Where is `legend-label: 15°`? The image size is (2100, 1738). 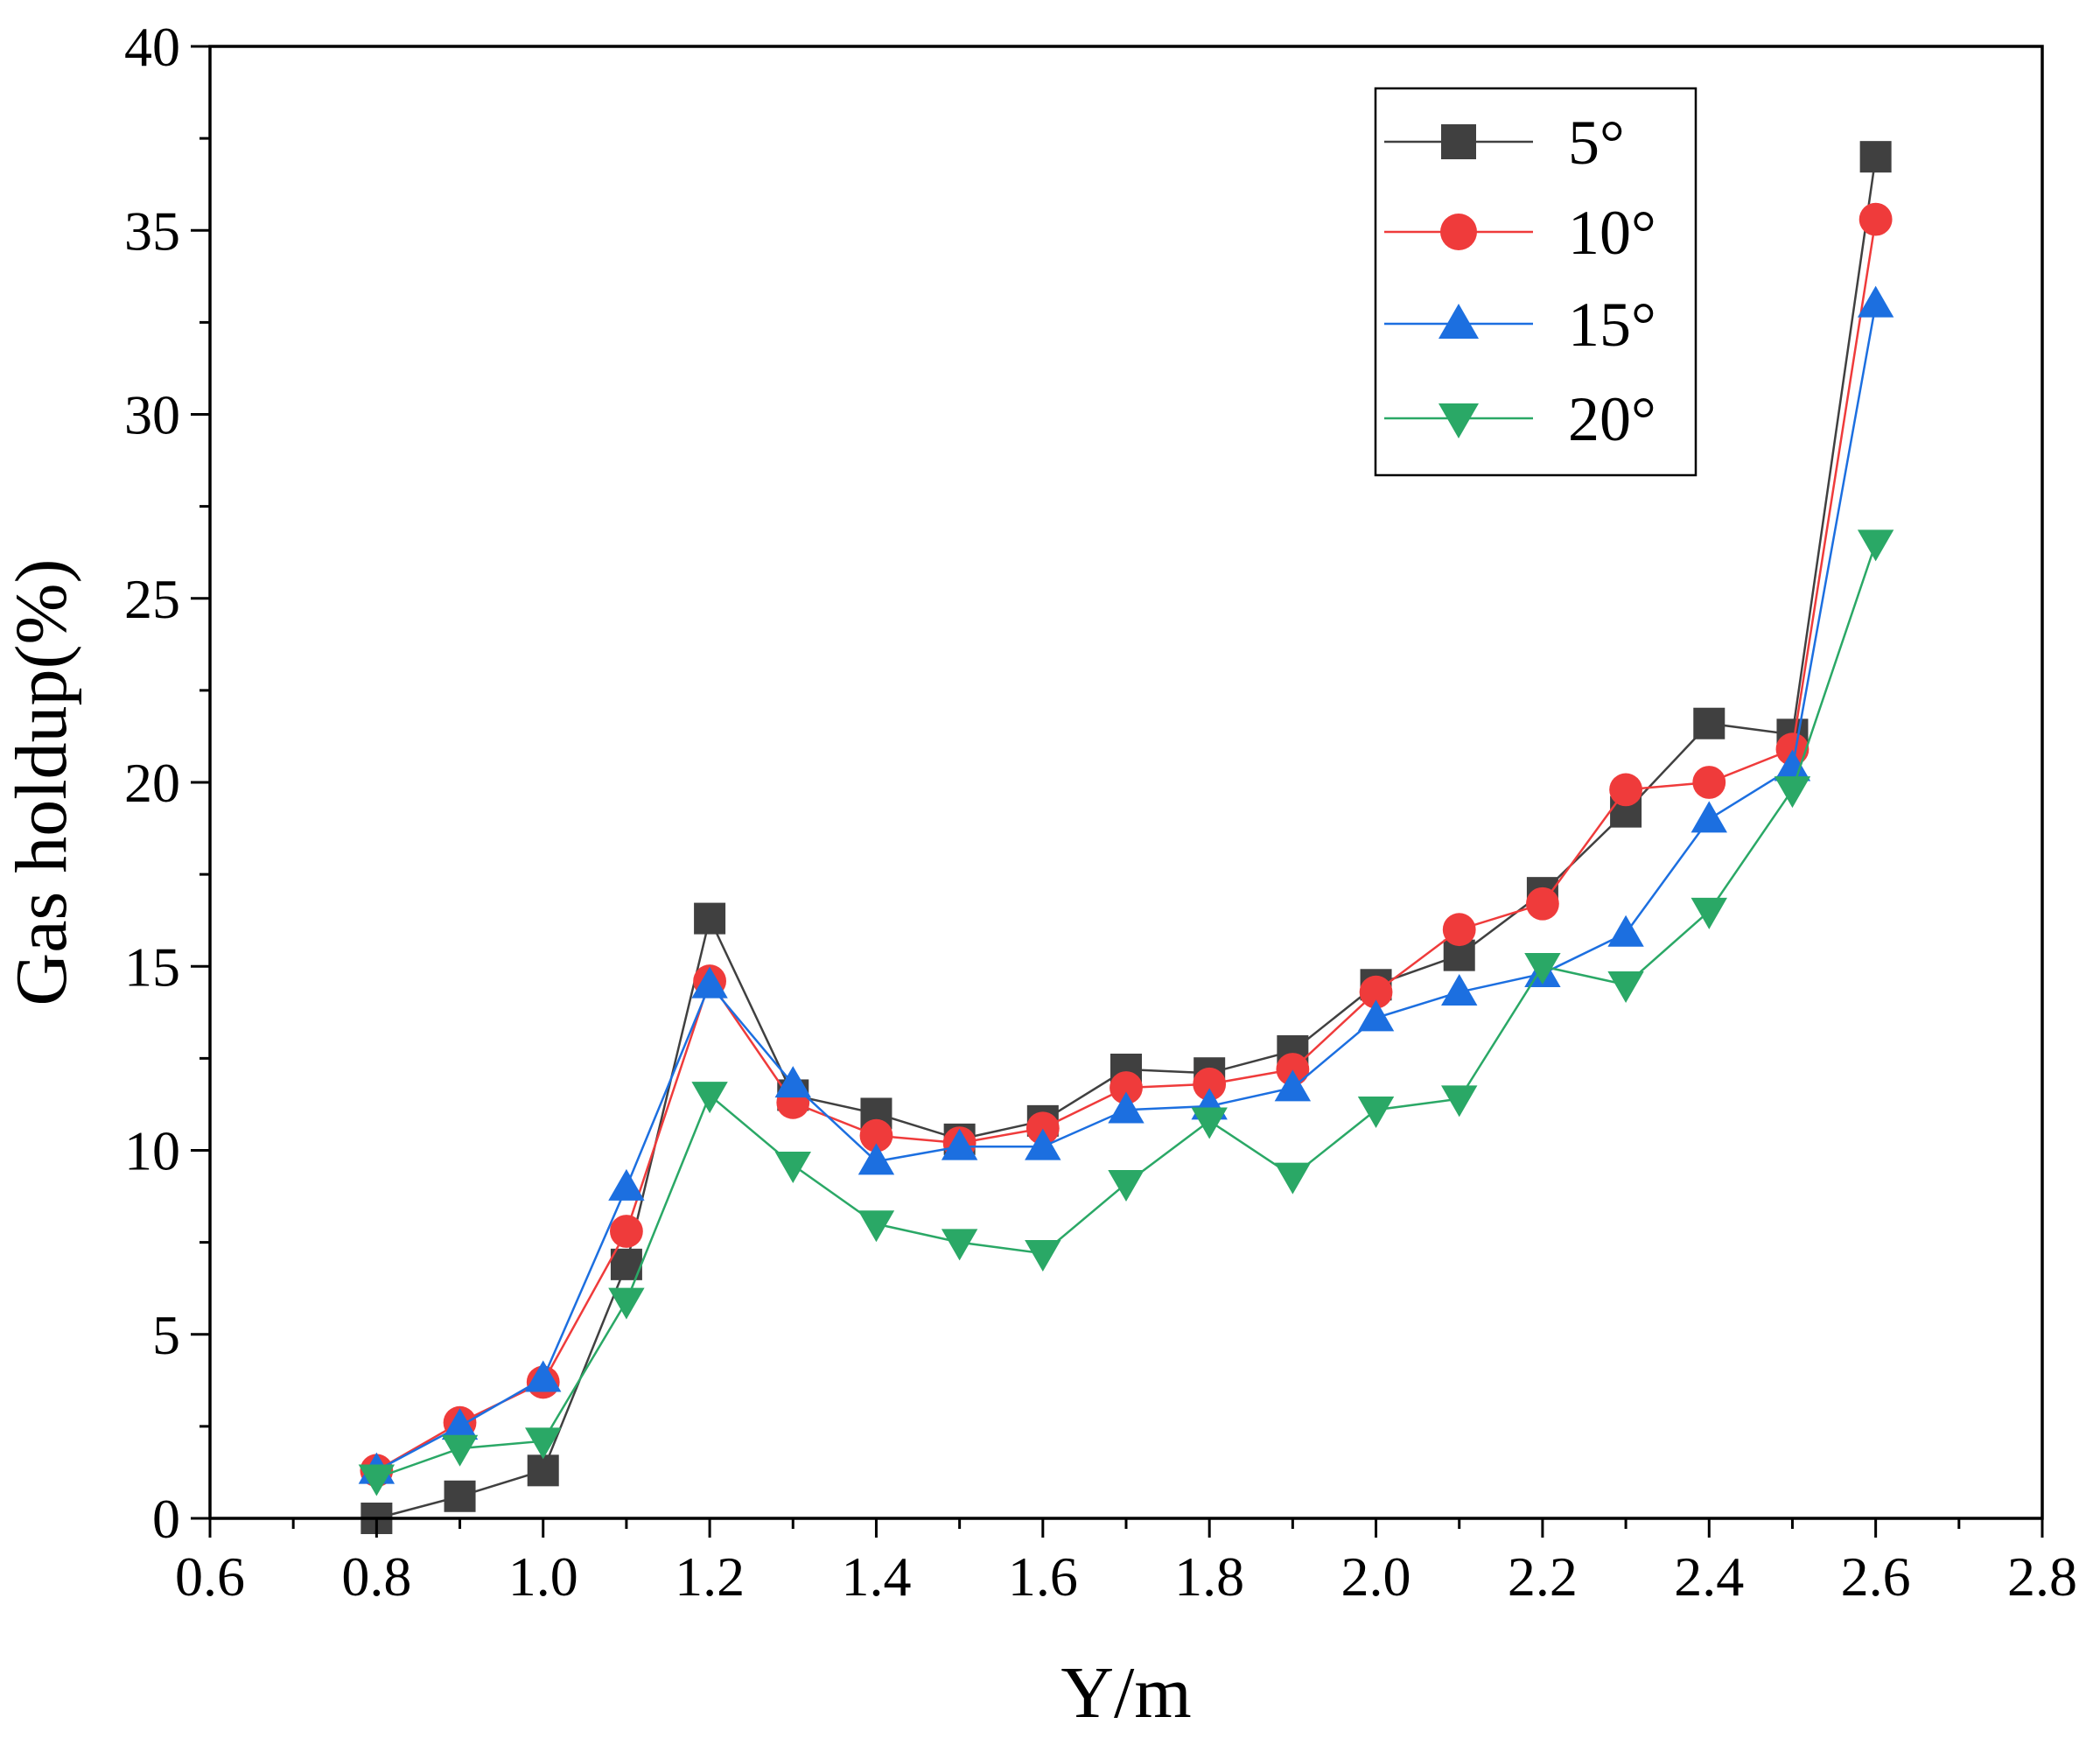
legend-label: 15° is located at coordinates (1612, 325).